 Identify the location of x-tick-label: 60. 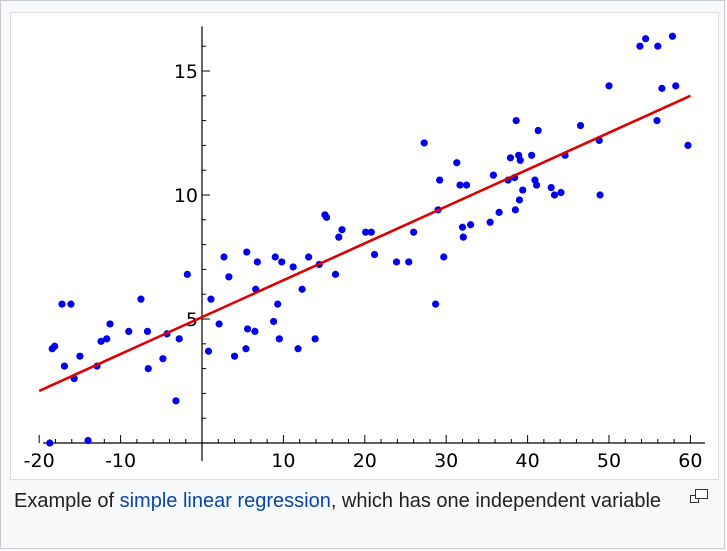
(690, 461).